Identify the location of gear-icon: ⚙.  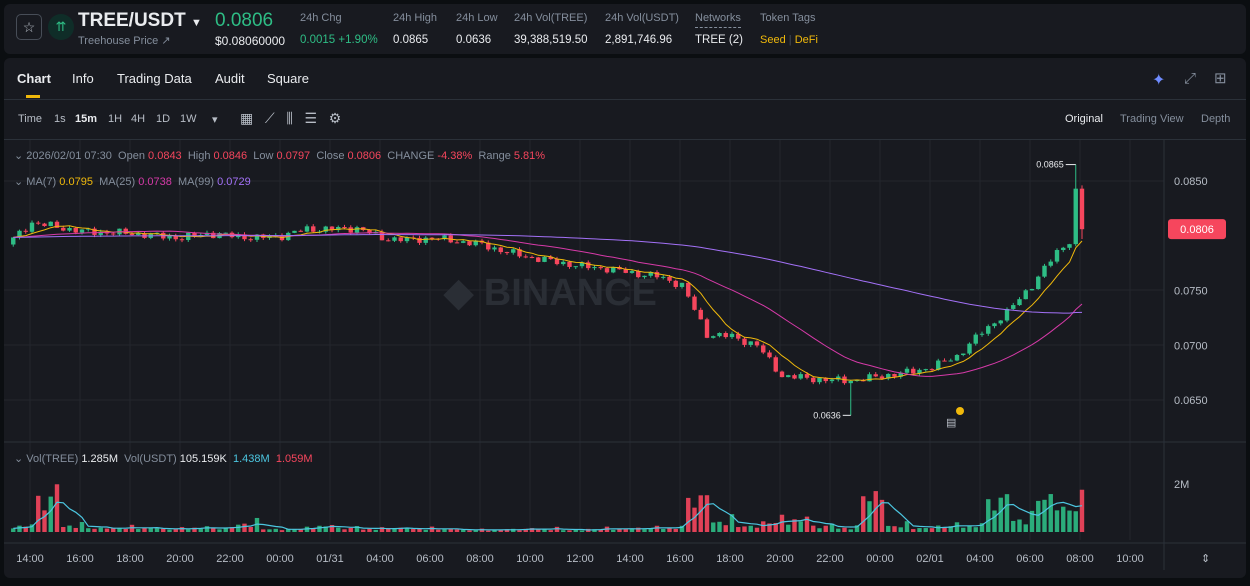
(335, 118).